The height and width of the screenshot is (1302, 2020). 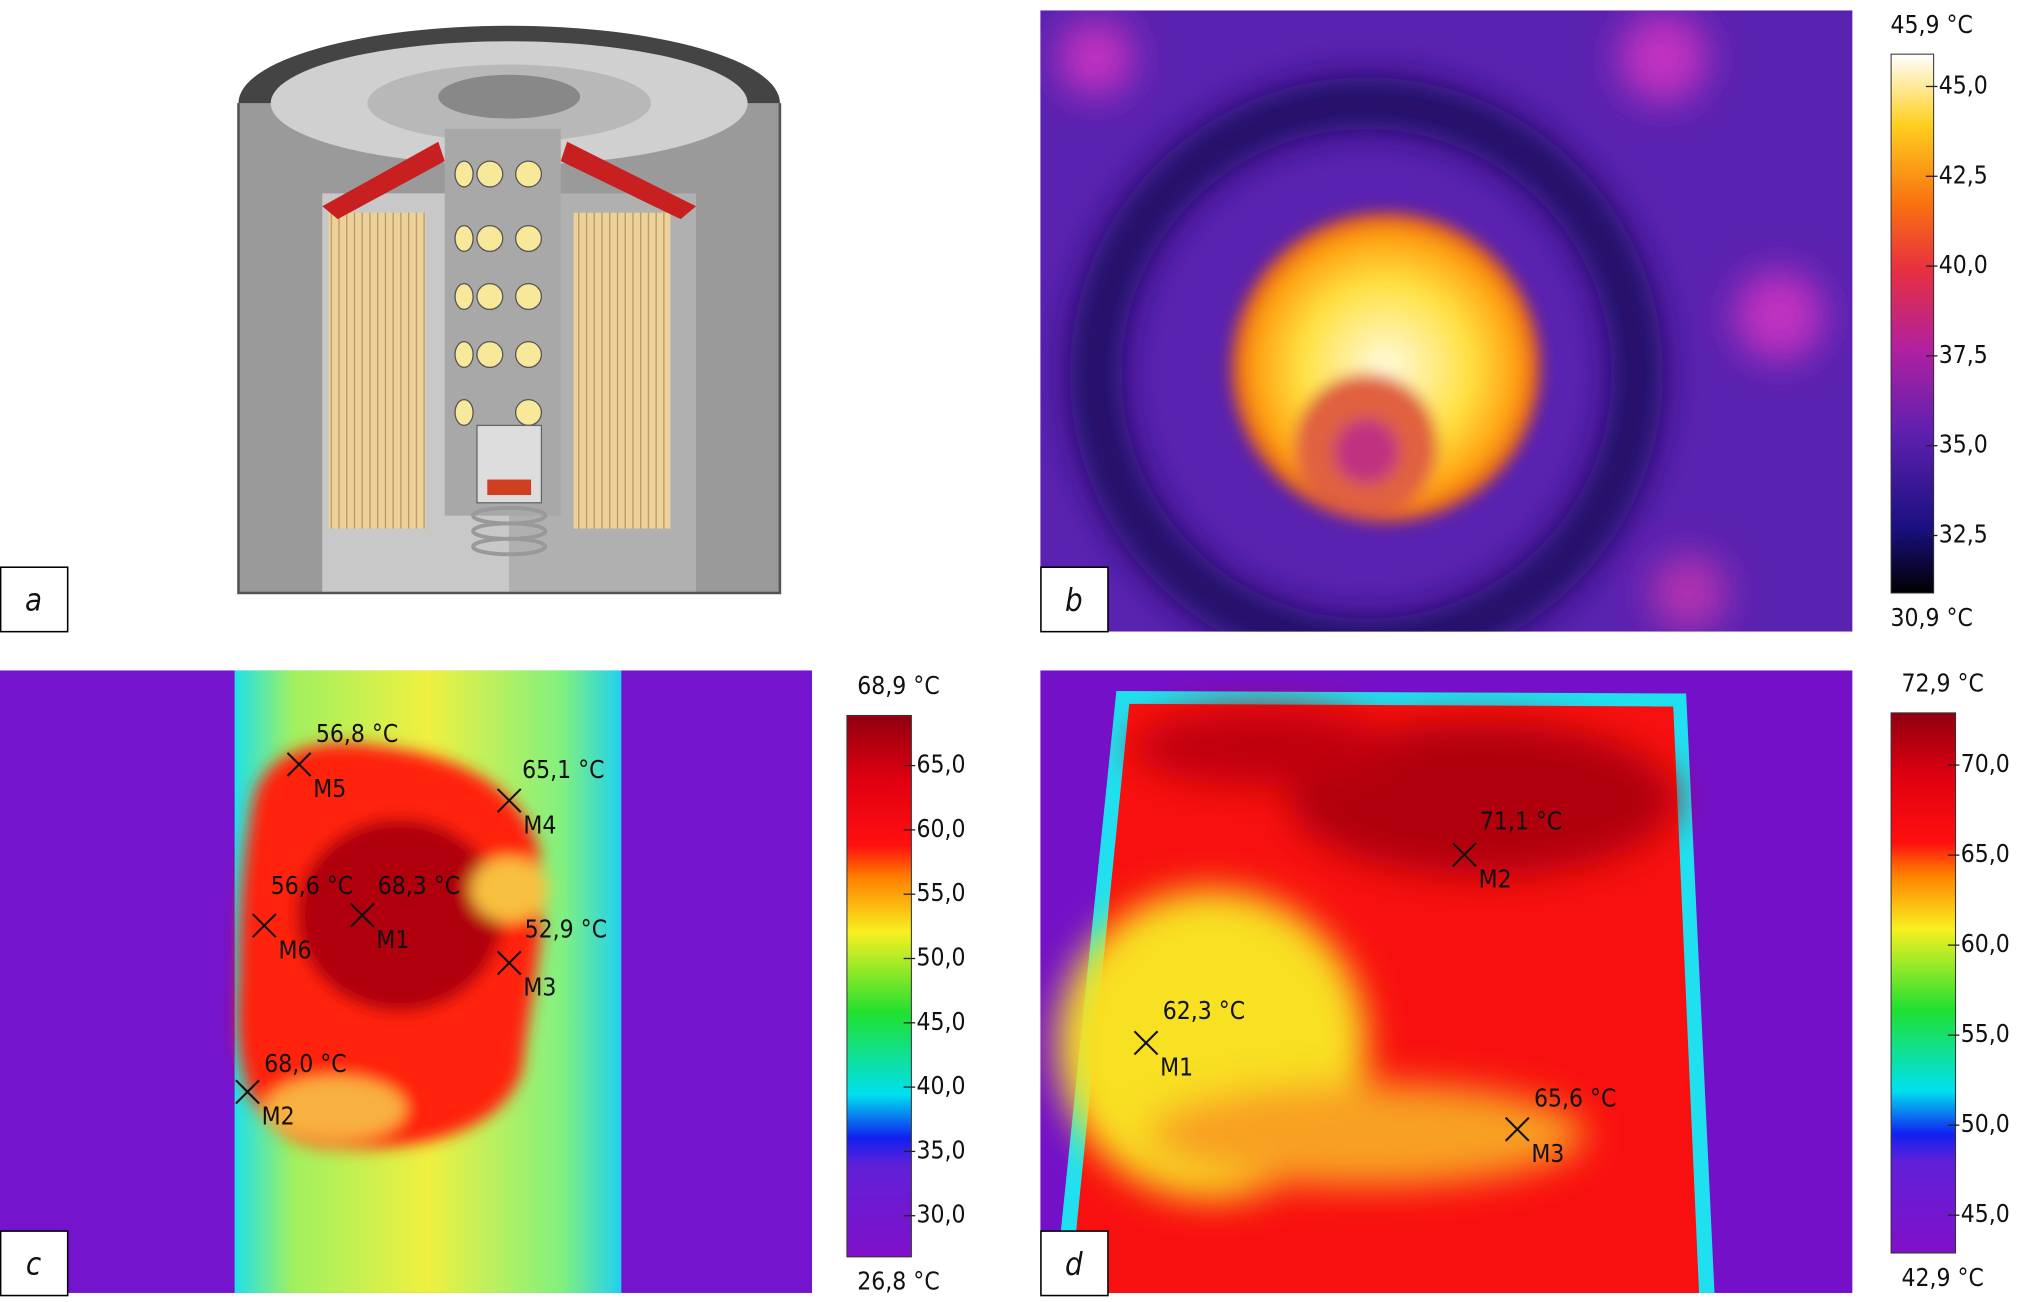 I want to click on marker-reading: 68,3 °C, so click(x=419, y=885).